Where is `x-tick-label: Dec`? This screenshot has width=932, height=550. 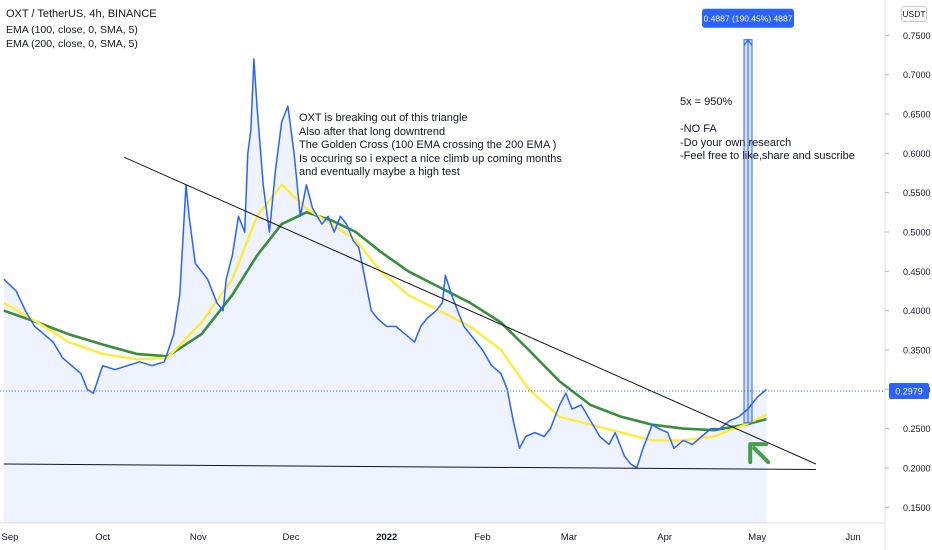
x-tick-label: Dec is located at coordinates (291, 537).